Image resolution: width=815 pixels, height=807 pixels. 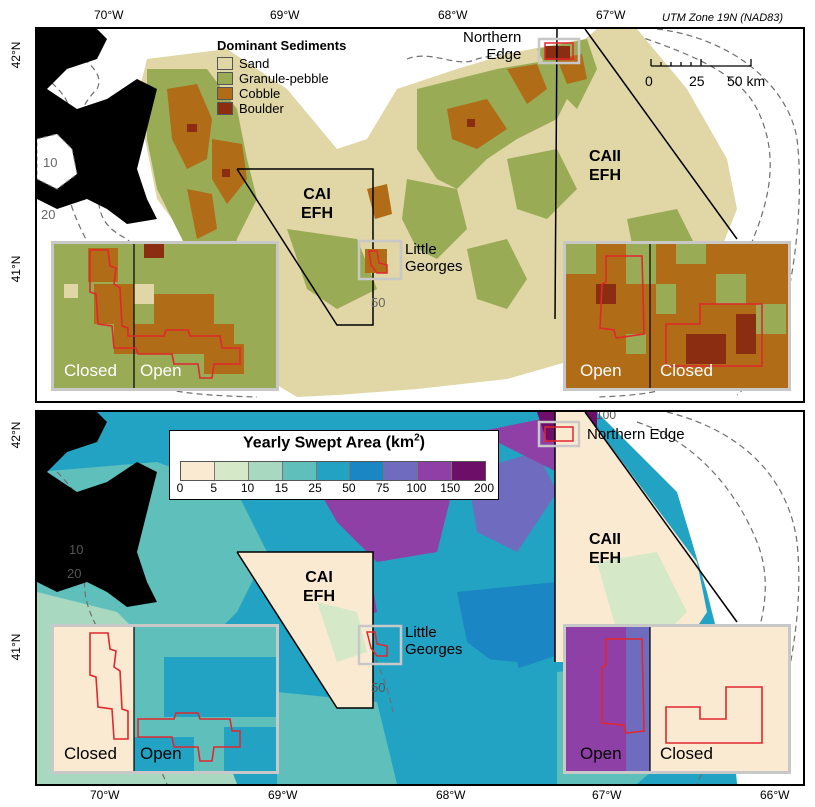 What do you see at coordinates (281, 63) in the screenshot?
I see `legend-item: Sand` at bounding box center [281, 63].